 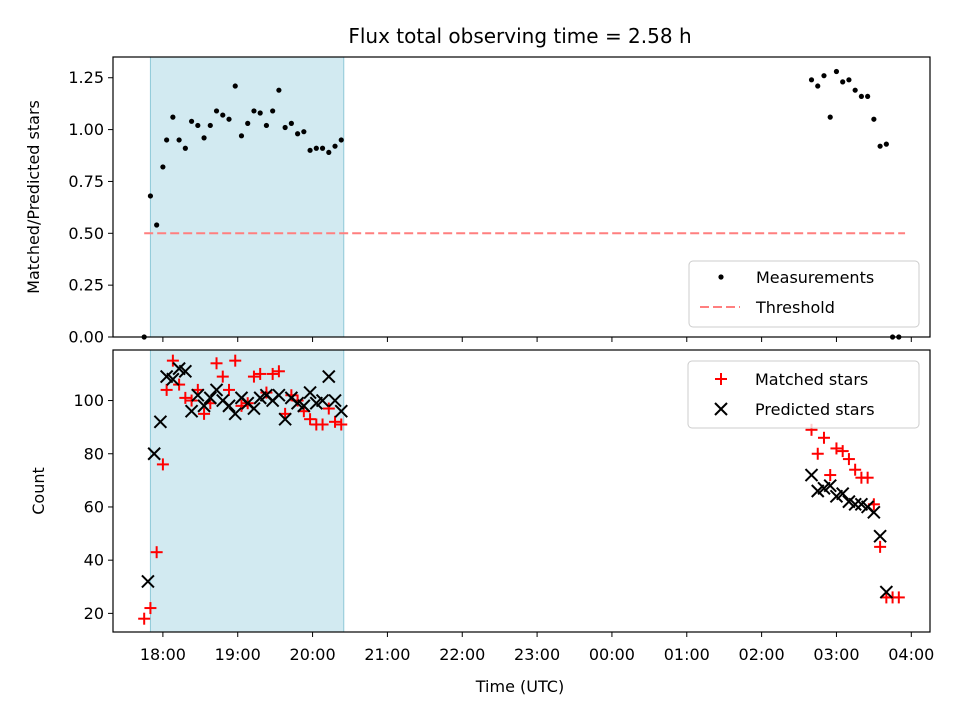 What do you see at coordinates (33, 197) in the screenshot?
I see `top-y-axis-label: Matched/Predicted stars` at bounding box center [33, 197].